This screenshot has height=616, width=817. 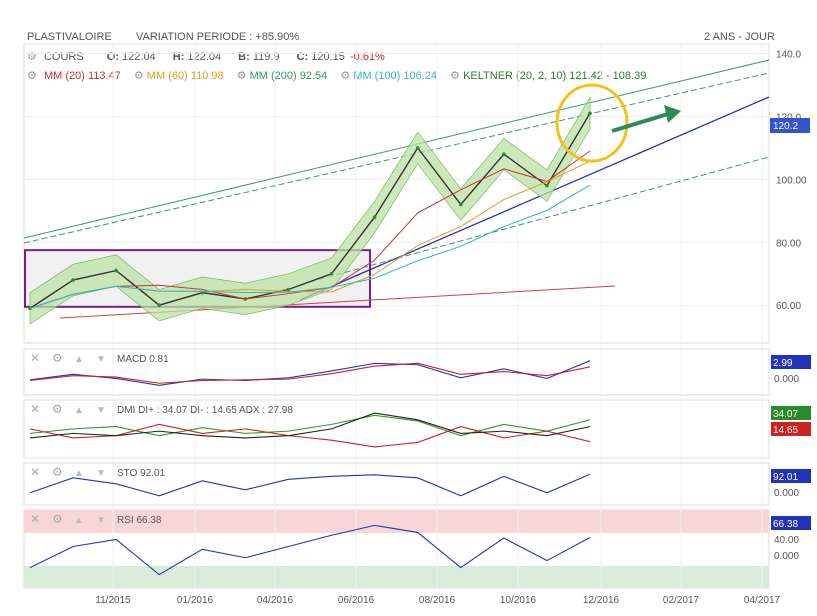 I want to click on value-tag-label: 40.00, so click(x=786, y=540).